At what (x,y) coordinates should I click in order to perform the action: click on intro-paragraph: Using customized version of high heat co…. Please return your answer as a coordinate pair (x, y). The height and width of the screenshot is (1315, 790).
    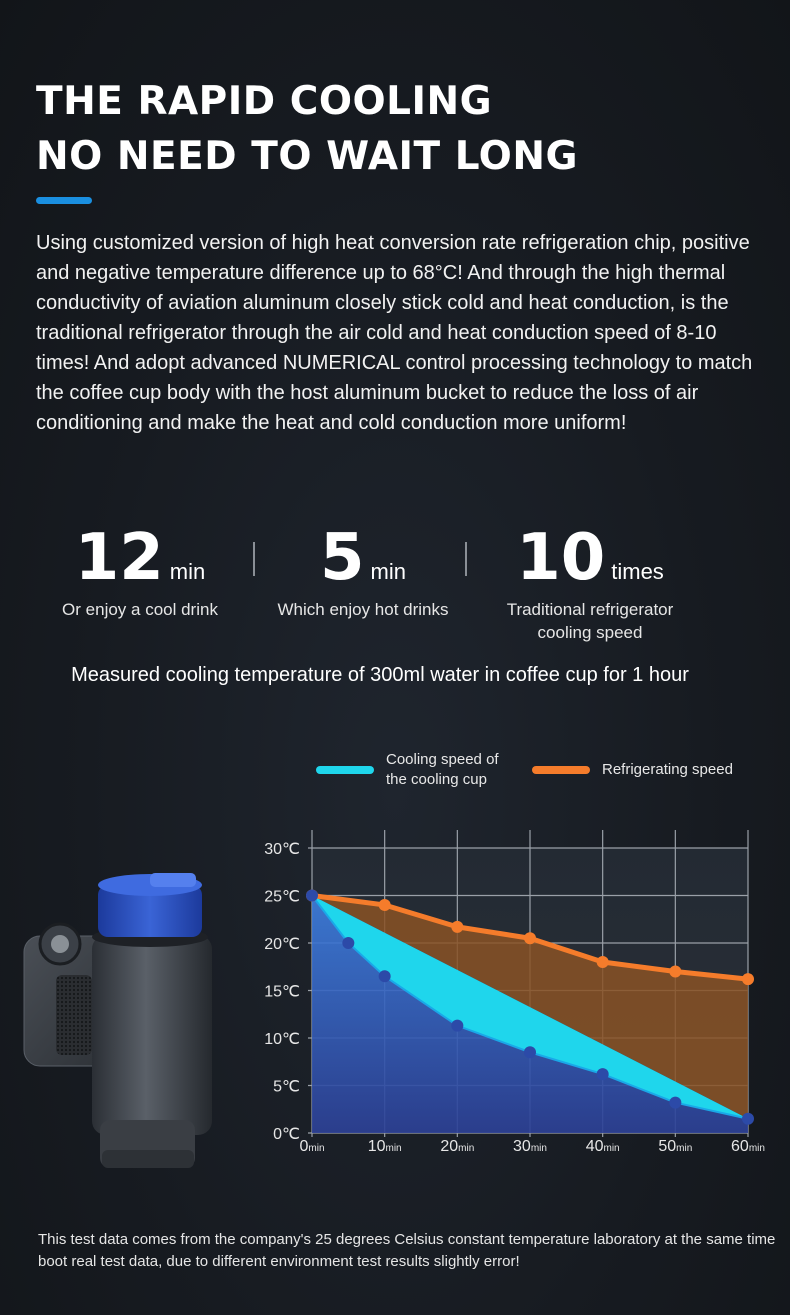
    Looking at the image, I should click on (394, 333).